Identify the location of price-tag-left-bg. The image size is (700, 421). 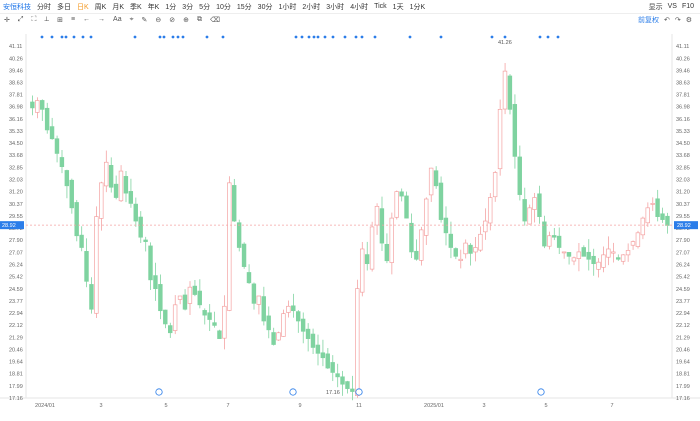
(12, 225).